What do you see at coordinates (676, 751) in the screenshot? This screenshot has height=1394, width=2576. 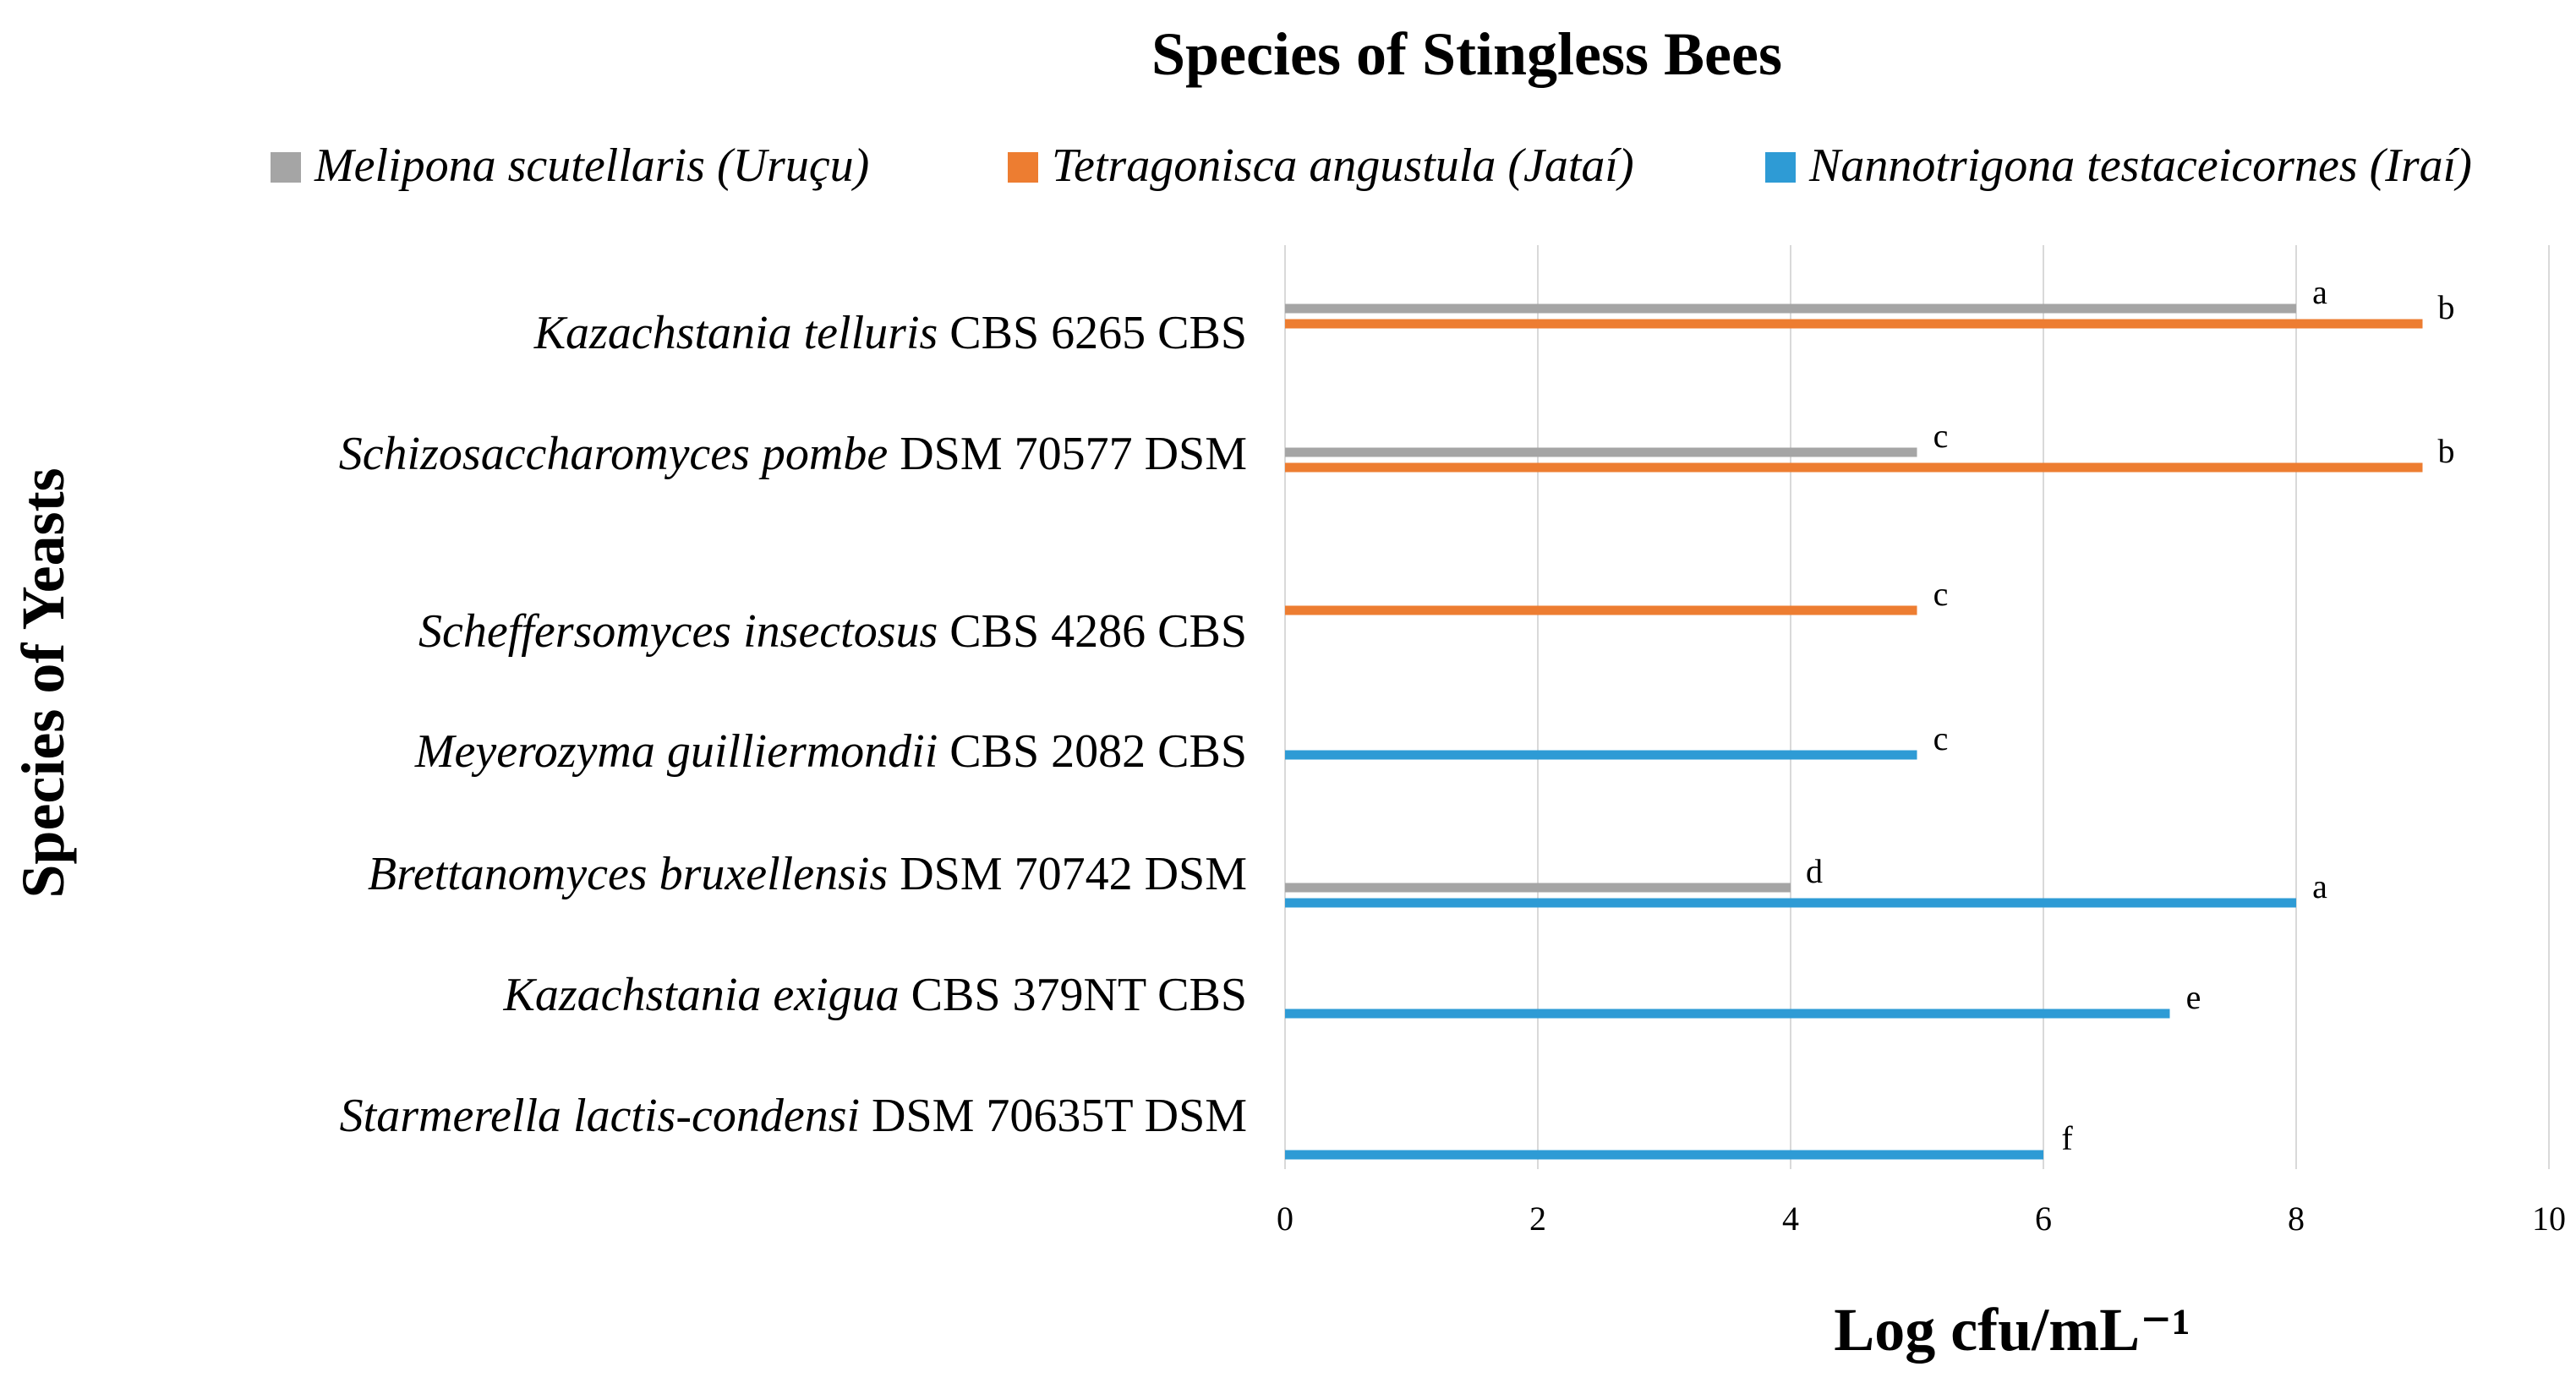 I see `category-species-name: Meyerozyma guilliermondii` at bounding box center [676, 751].